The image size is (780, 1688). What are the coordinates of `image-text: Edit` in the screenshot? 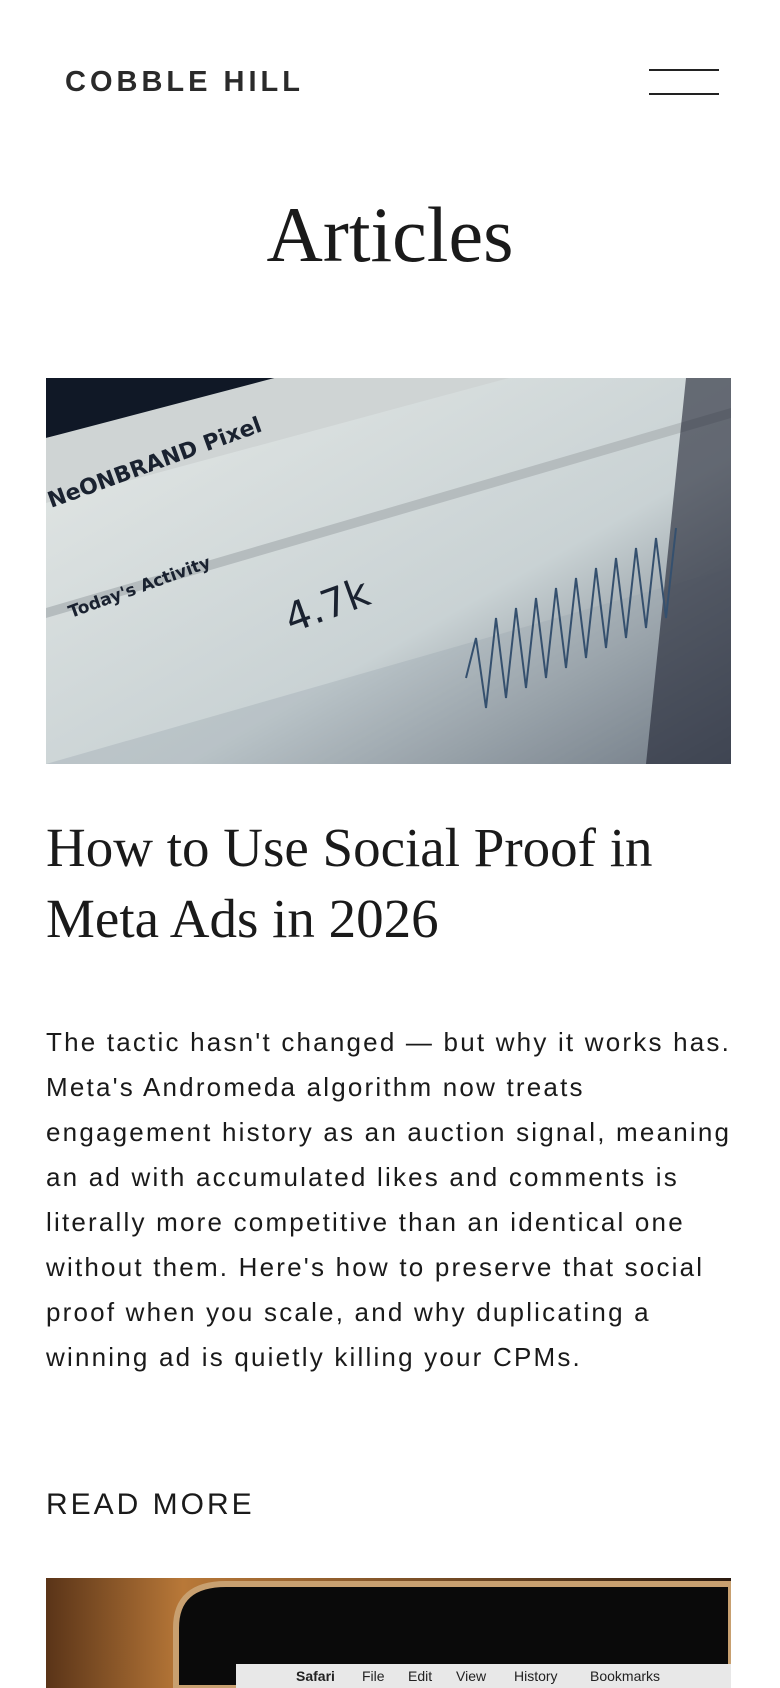 It's located at (420, 1676).